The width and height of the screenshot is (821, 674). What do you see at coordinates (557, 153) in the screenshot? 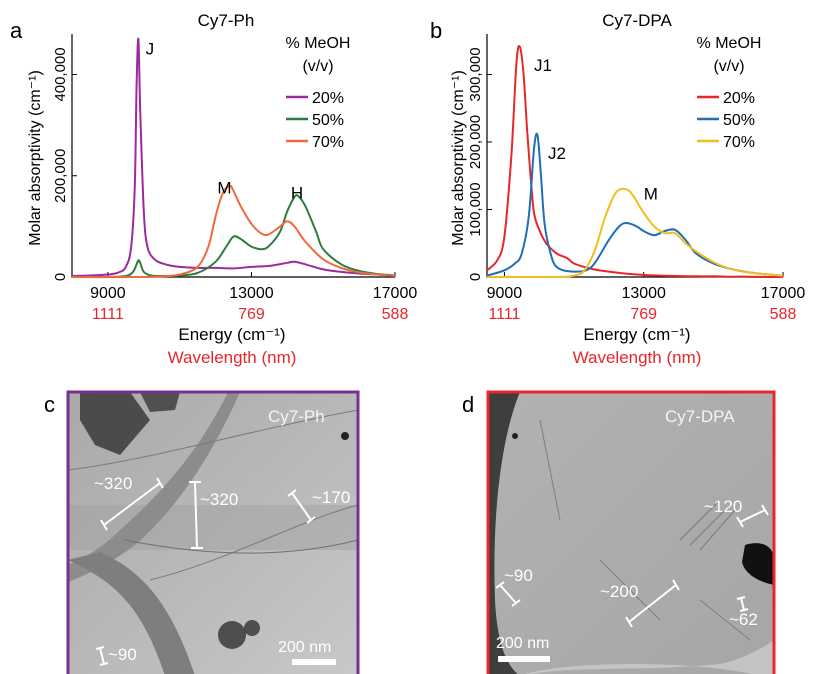
I see `peak-label: J2` at bounding box center [557, 153].